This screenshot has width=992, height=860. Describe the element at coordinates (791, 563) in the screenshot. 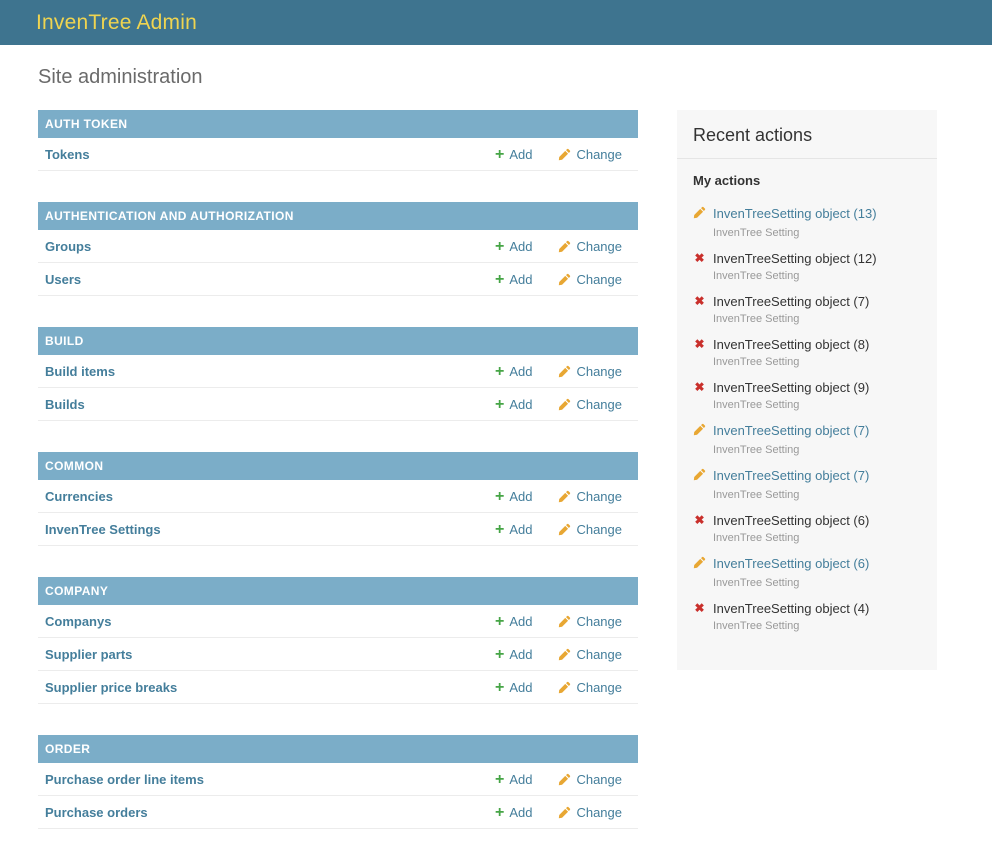

I see `action-object-label: InvenTreeSetting object (6)` at that location.